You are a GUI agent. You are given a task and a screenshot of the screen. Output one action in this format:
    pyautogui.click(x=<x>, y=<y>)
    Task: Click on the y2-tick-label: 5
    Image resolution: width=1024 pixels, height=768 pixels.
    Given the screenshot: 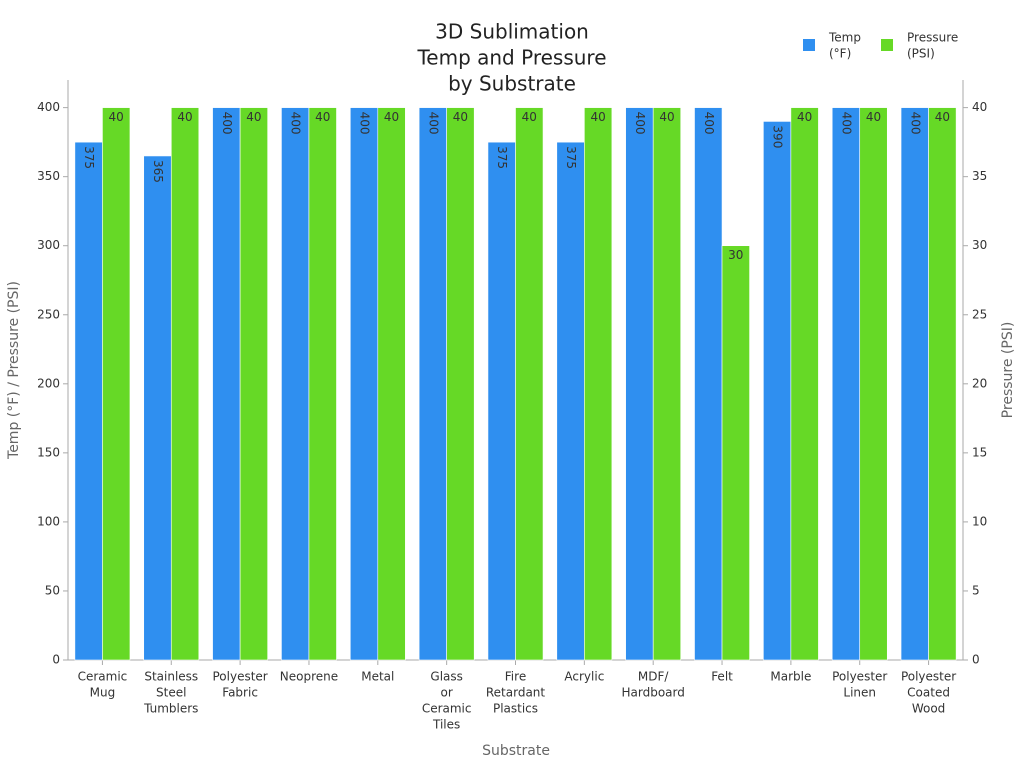 What is the action you would take?
    pyautogui.click(x=976, y=590)
    